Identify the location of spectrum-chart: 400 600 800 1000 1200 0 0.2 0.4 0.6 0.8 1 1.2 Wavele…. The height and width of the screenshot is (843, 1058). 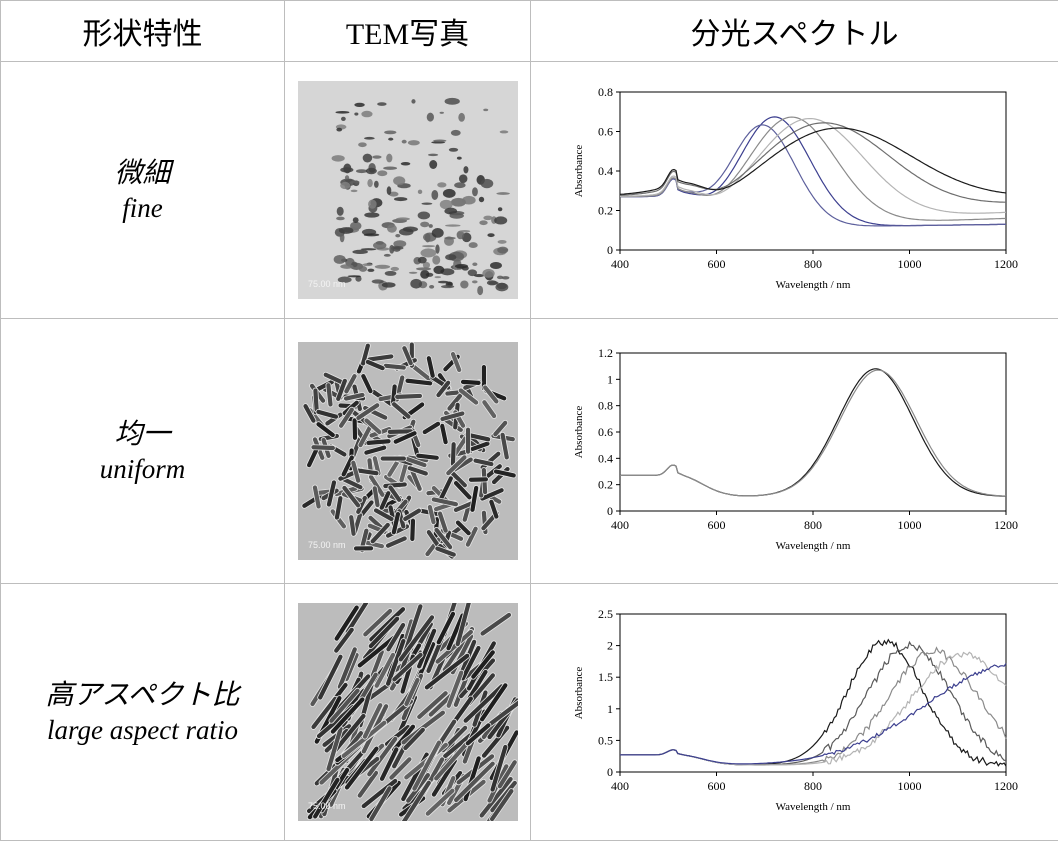
(795, 449).